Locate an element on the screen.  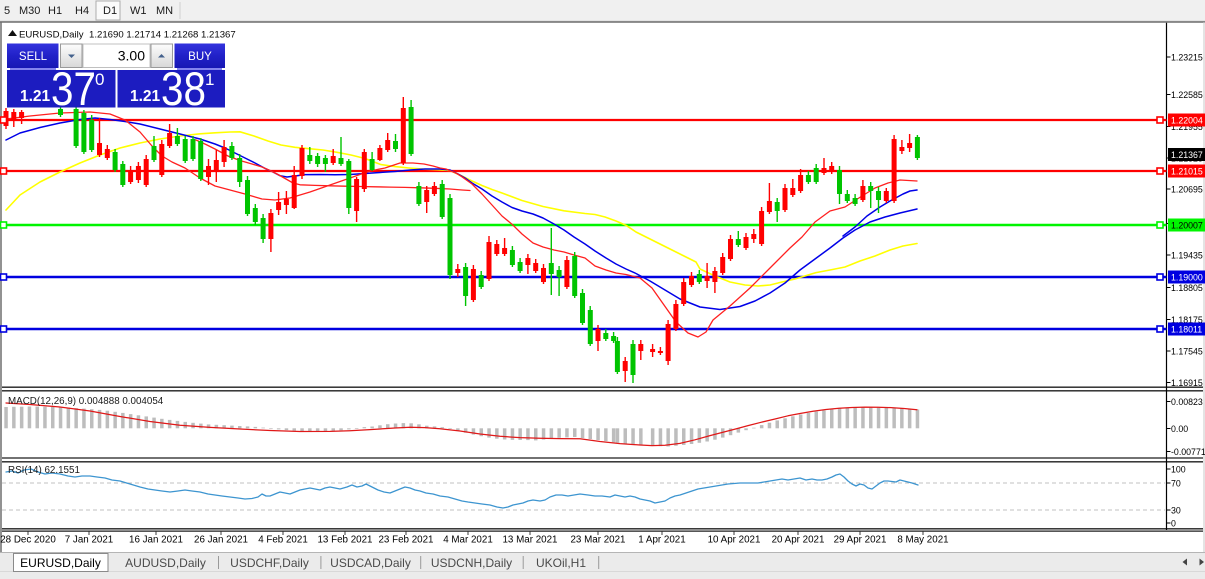
svg-text: USDCHF,Daily is located at coordinates (269, 563).